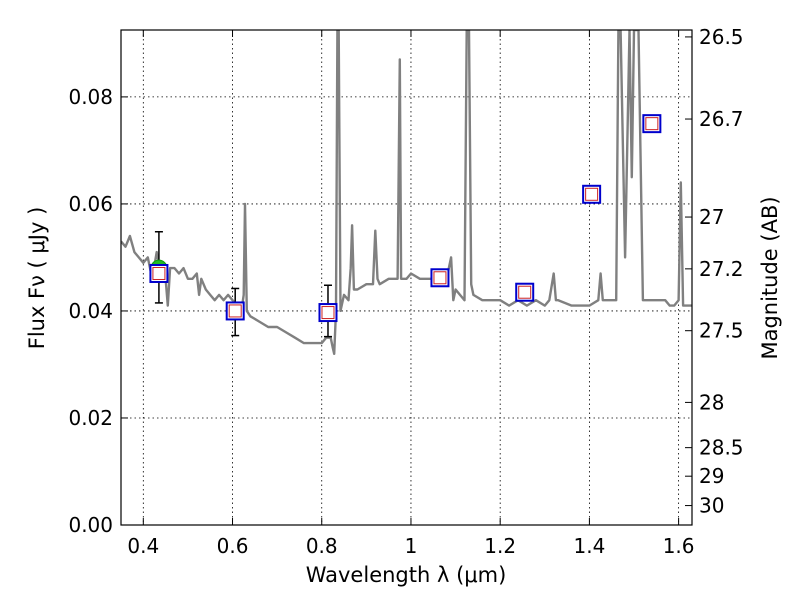  What do you see at coordinates (322, 546) in the screenshot?
I see `x-tick-label: 0.8` at bounding box center [322, 546].